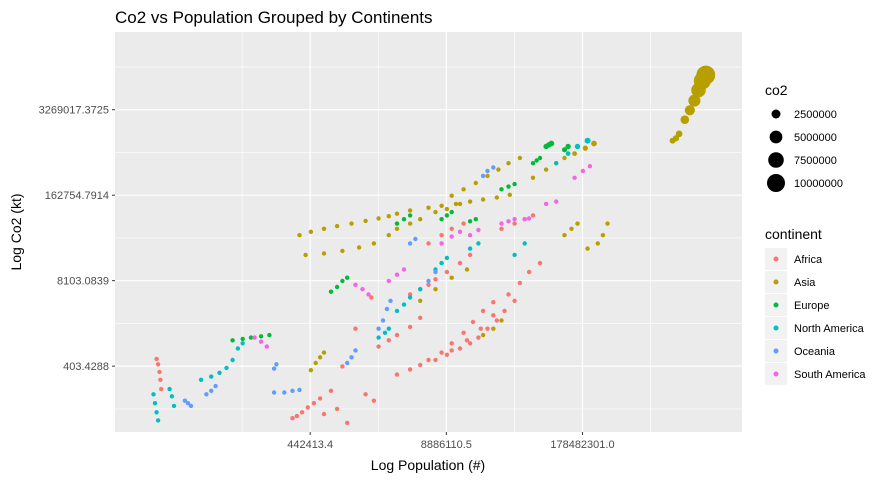 The height and width of the screenshot is (480, 890). I want to click on y-tick-label: 8103.0839, so click(83, 282).